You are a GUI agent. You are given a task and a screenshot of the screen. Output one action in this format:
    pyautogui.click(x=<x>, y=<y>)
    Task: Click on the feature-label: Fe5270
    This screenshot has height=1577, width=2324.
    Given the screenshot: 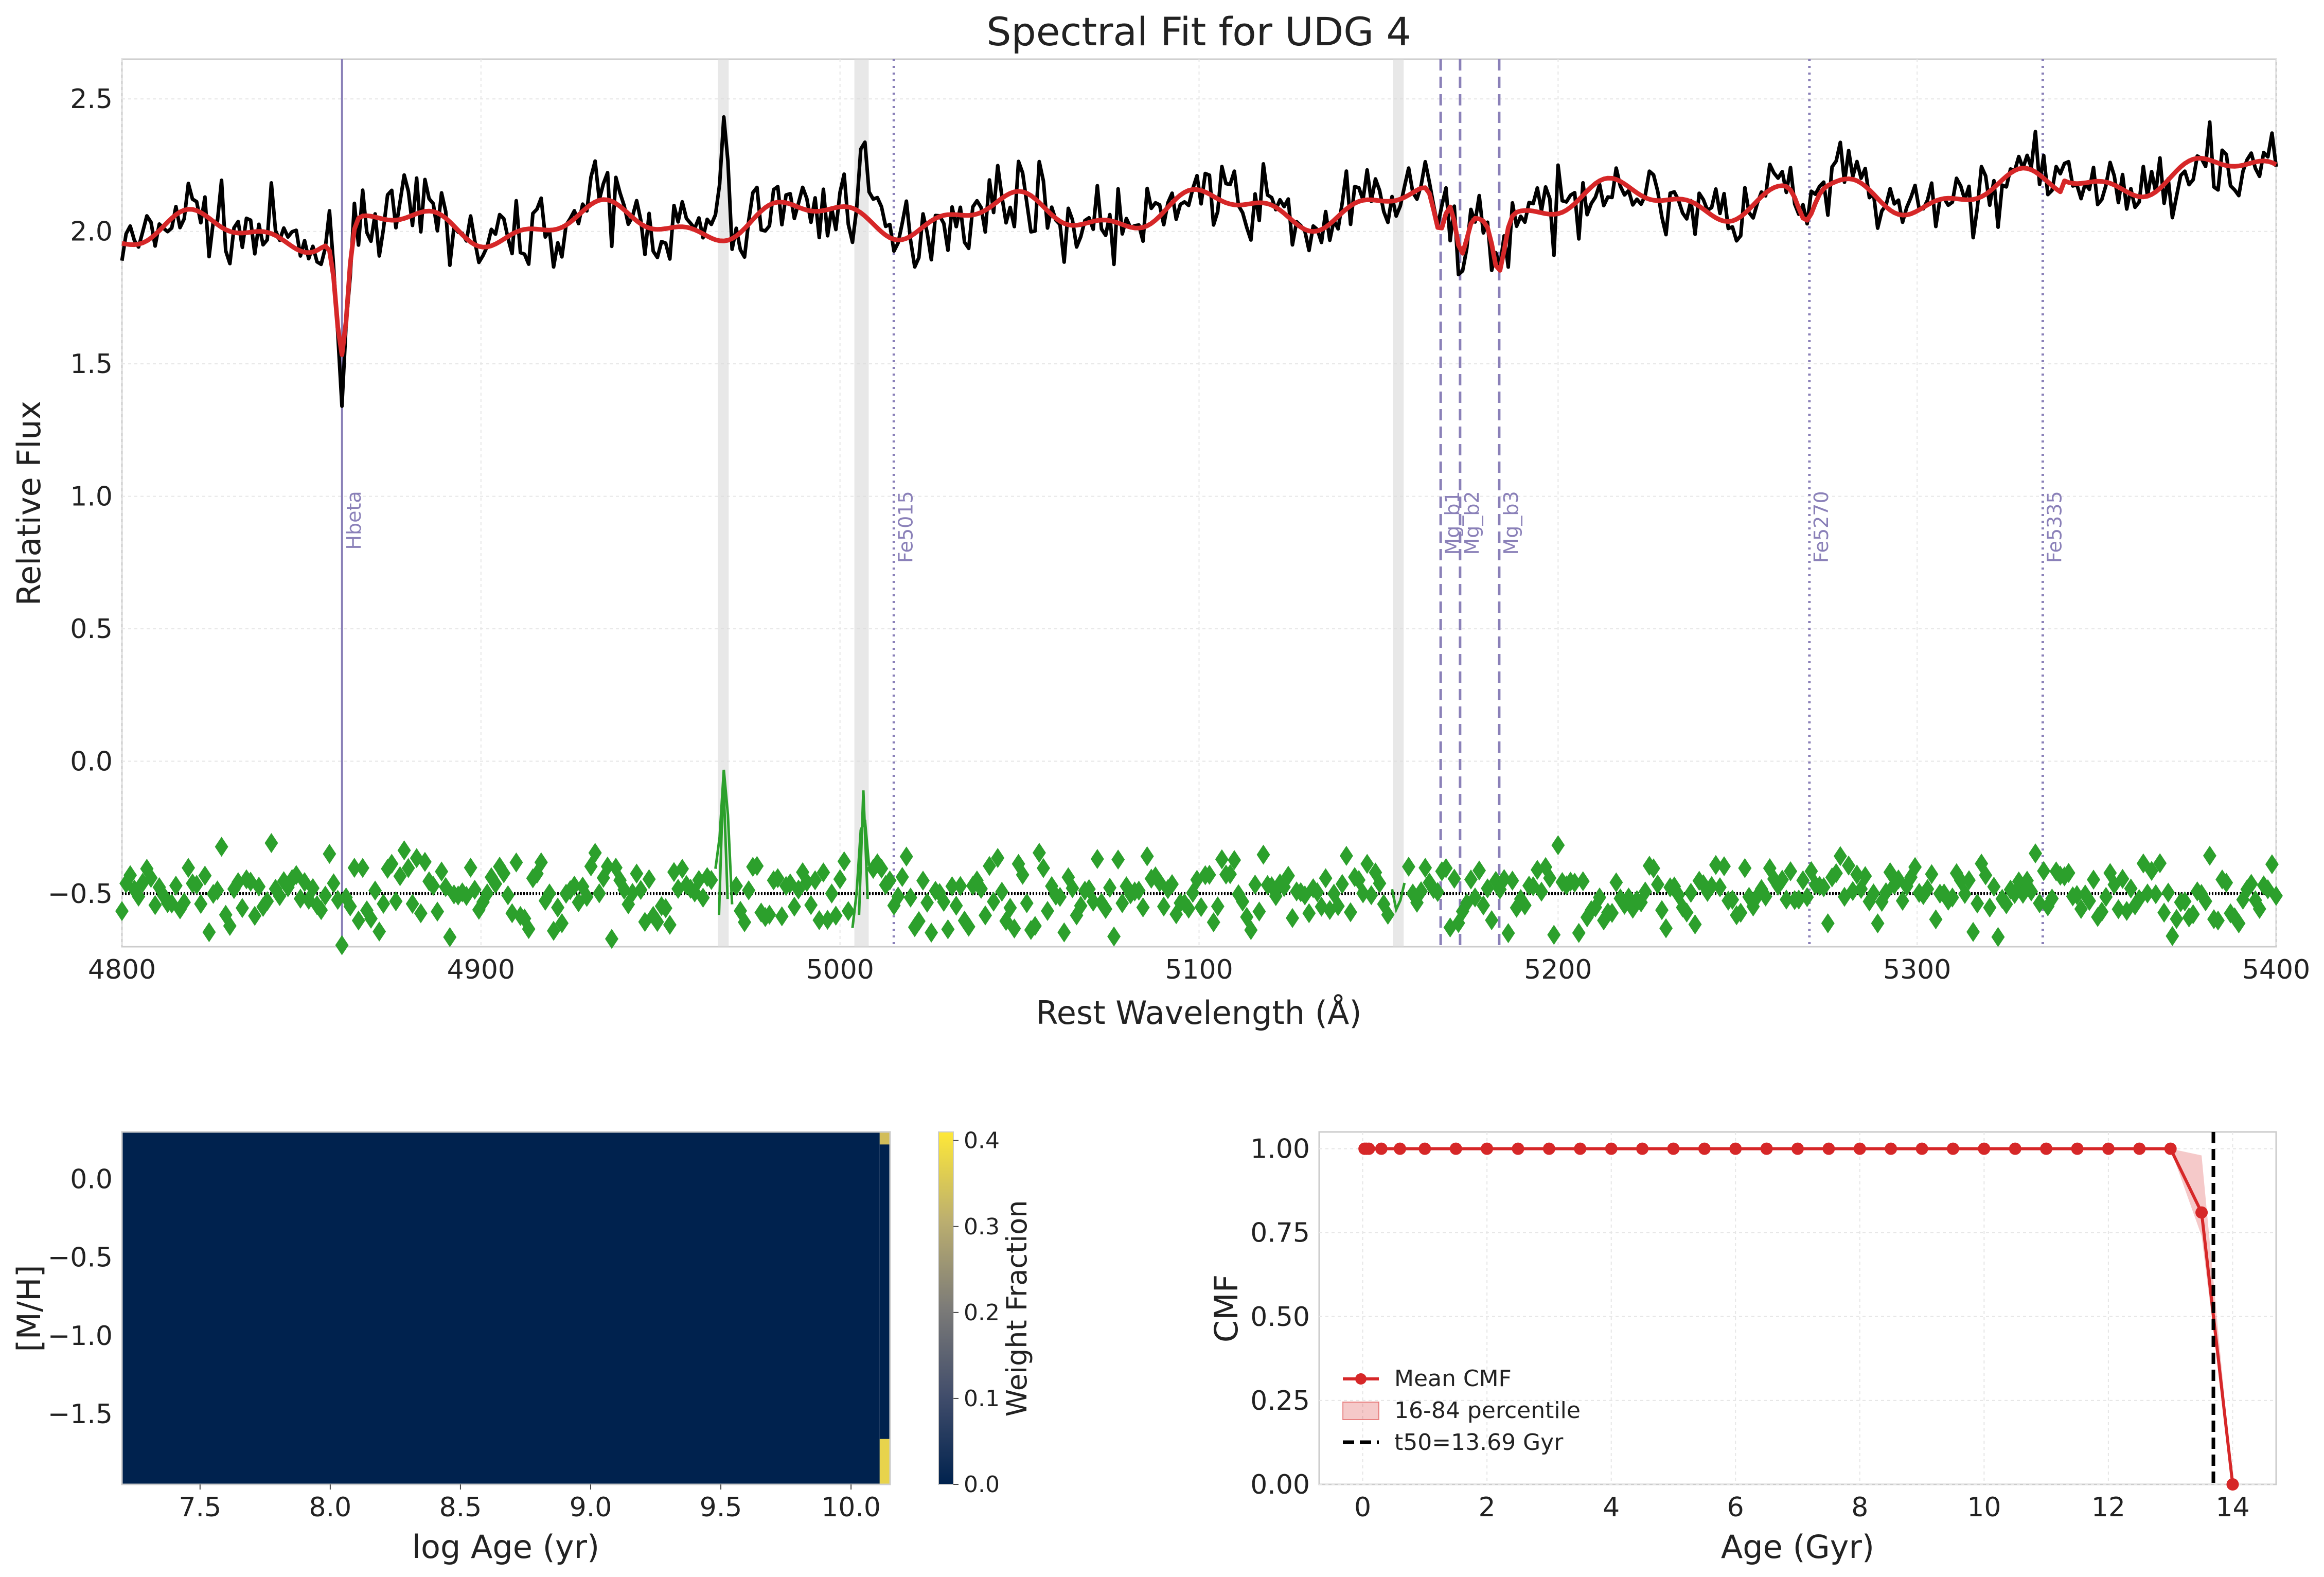 What is the action you would take?
    pyautogui.click(x=1822, y=527)
    